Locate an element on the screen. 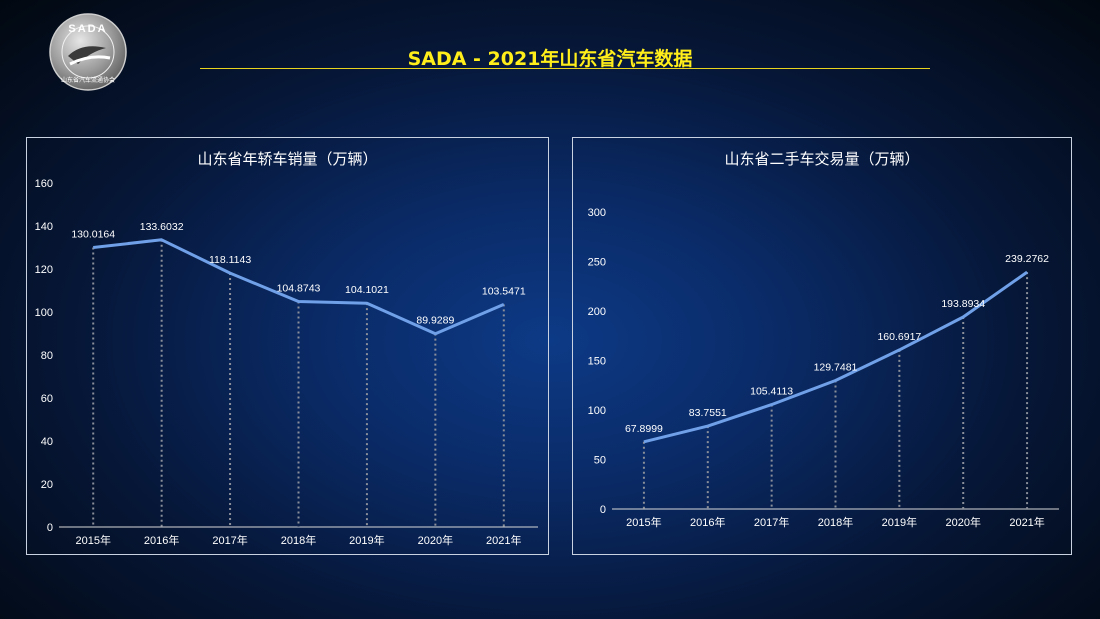  data-label: 118.1143 is located at coordinates (230, 260).